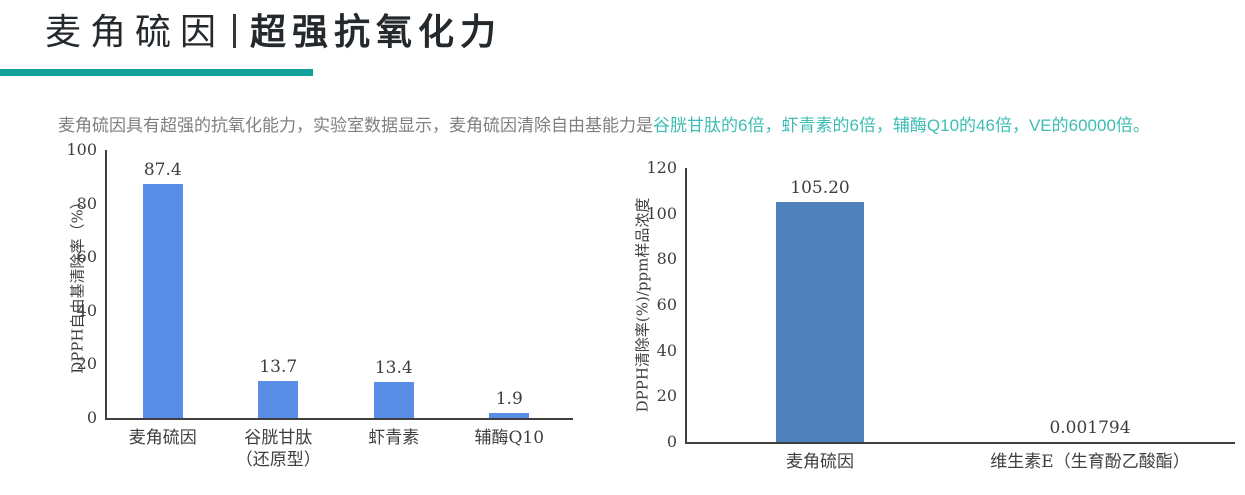  What do you see at coordinates (509, 398) in the screenshot?
I see `bar-value-label: 1.9` at bounding box center [509, 398].